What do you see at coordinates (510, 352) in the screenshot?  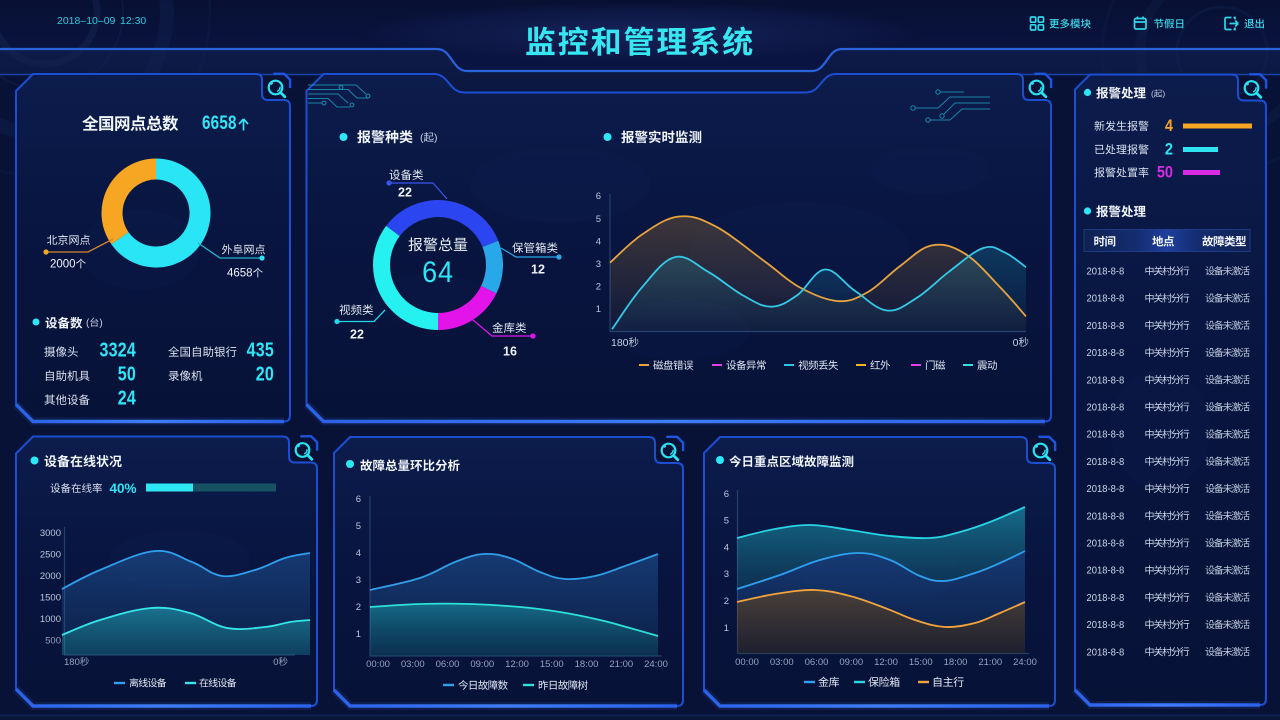 I see `svg-text: 16` at bounding box center [510, 352].